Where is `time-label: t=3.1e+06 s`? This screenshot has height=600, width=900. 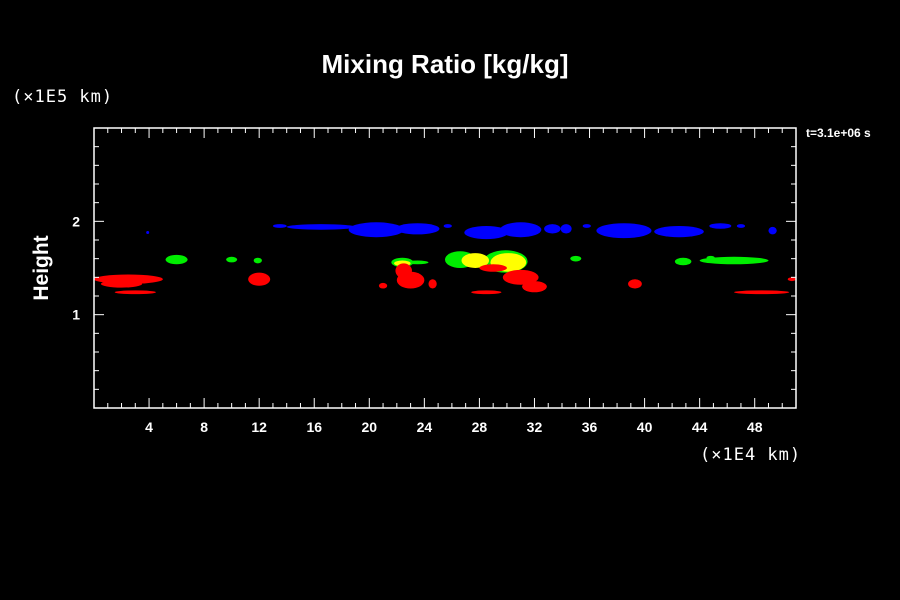 time-label: t=3.1e+06 s is located at coordinates (838, 133).